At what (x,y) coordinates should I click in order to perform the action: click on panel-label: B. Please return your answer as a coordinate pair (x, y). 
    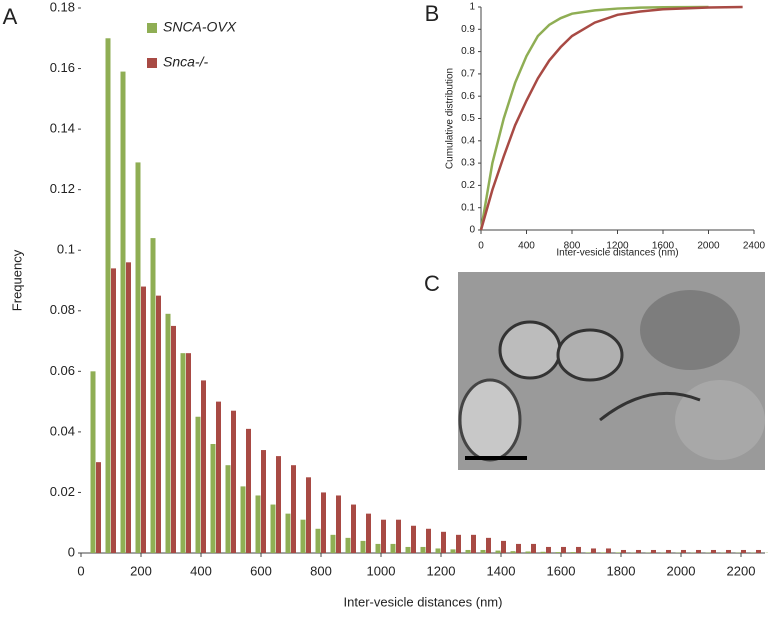
    Looking at the image, I should click on (432, 13).